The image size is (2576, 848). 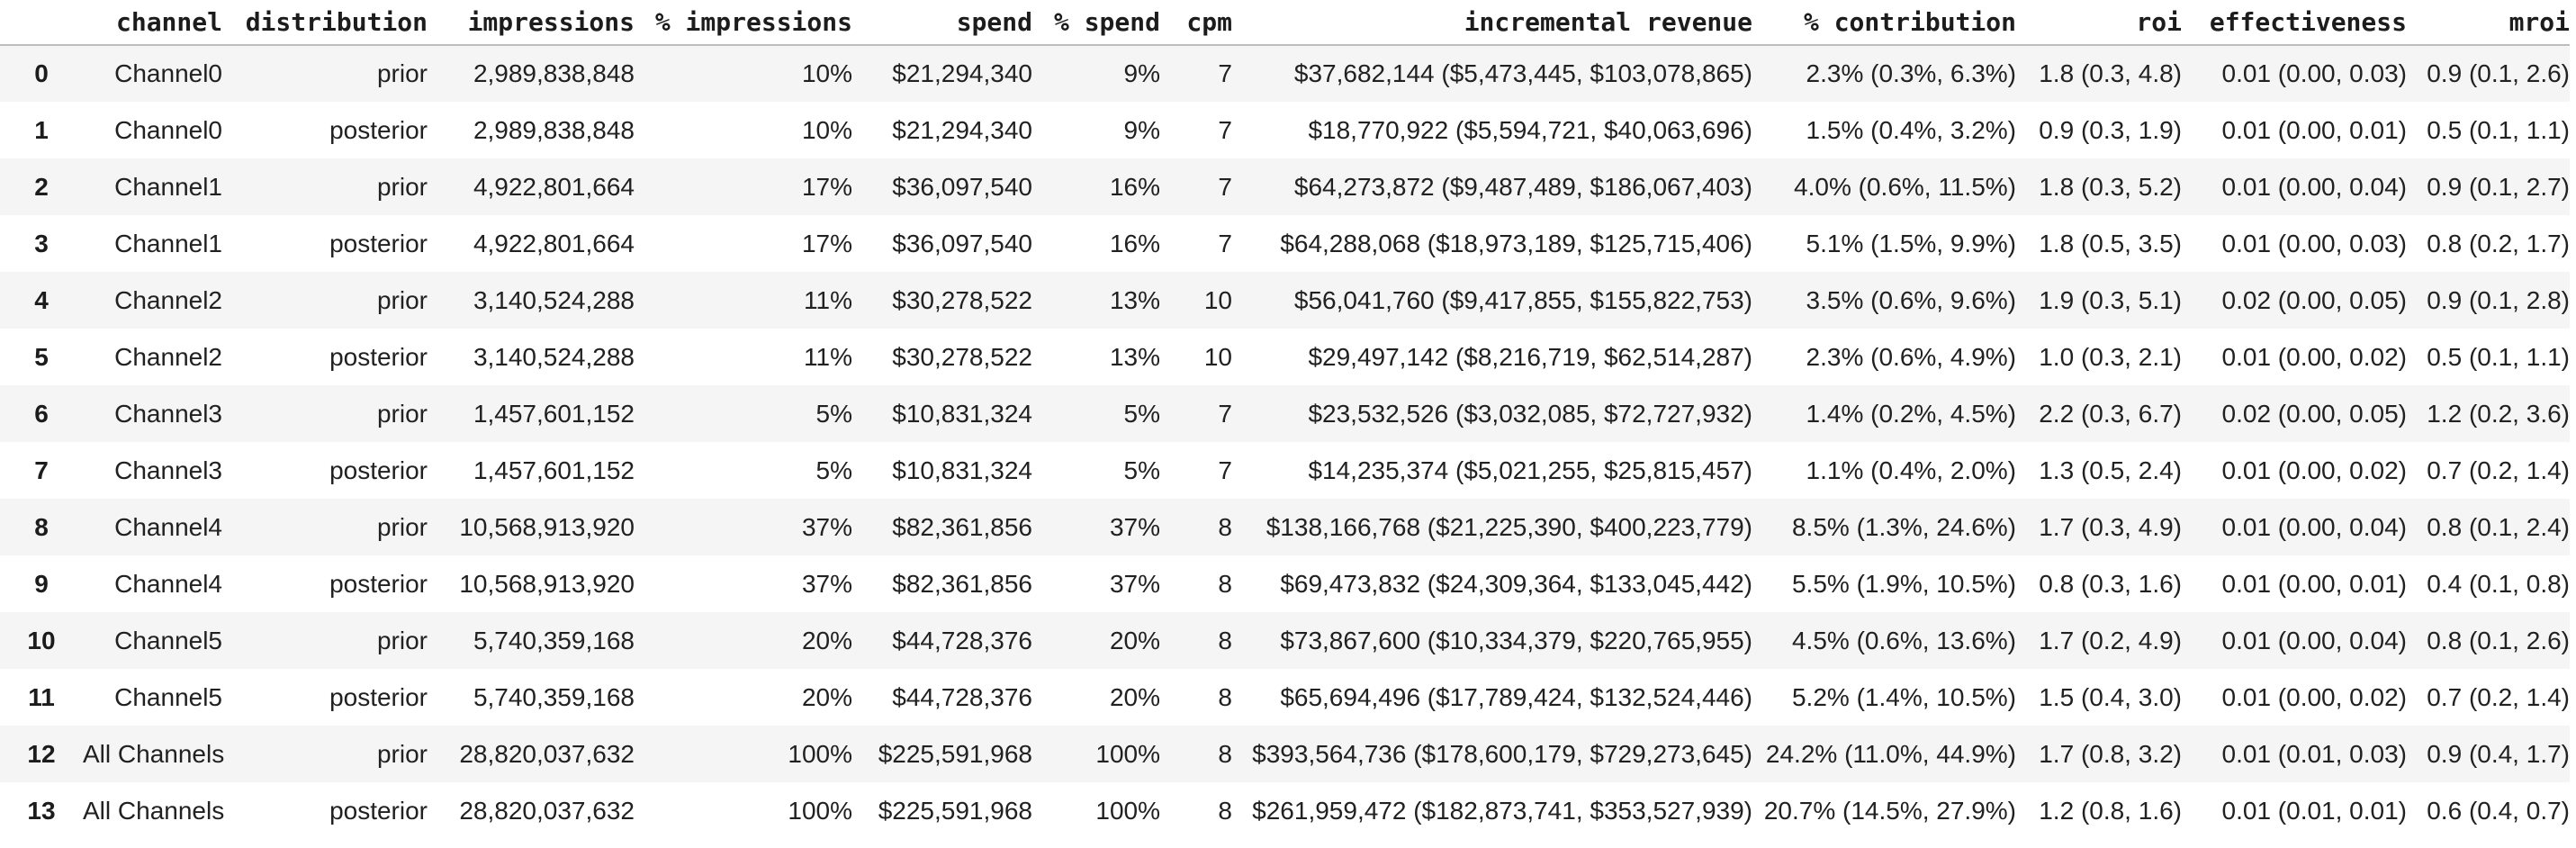 I want to click on cell-roi: 1.3 (0.5, 2.4), so click(x=2110, y=470).